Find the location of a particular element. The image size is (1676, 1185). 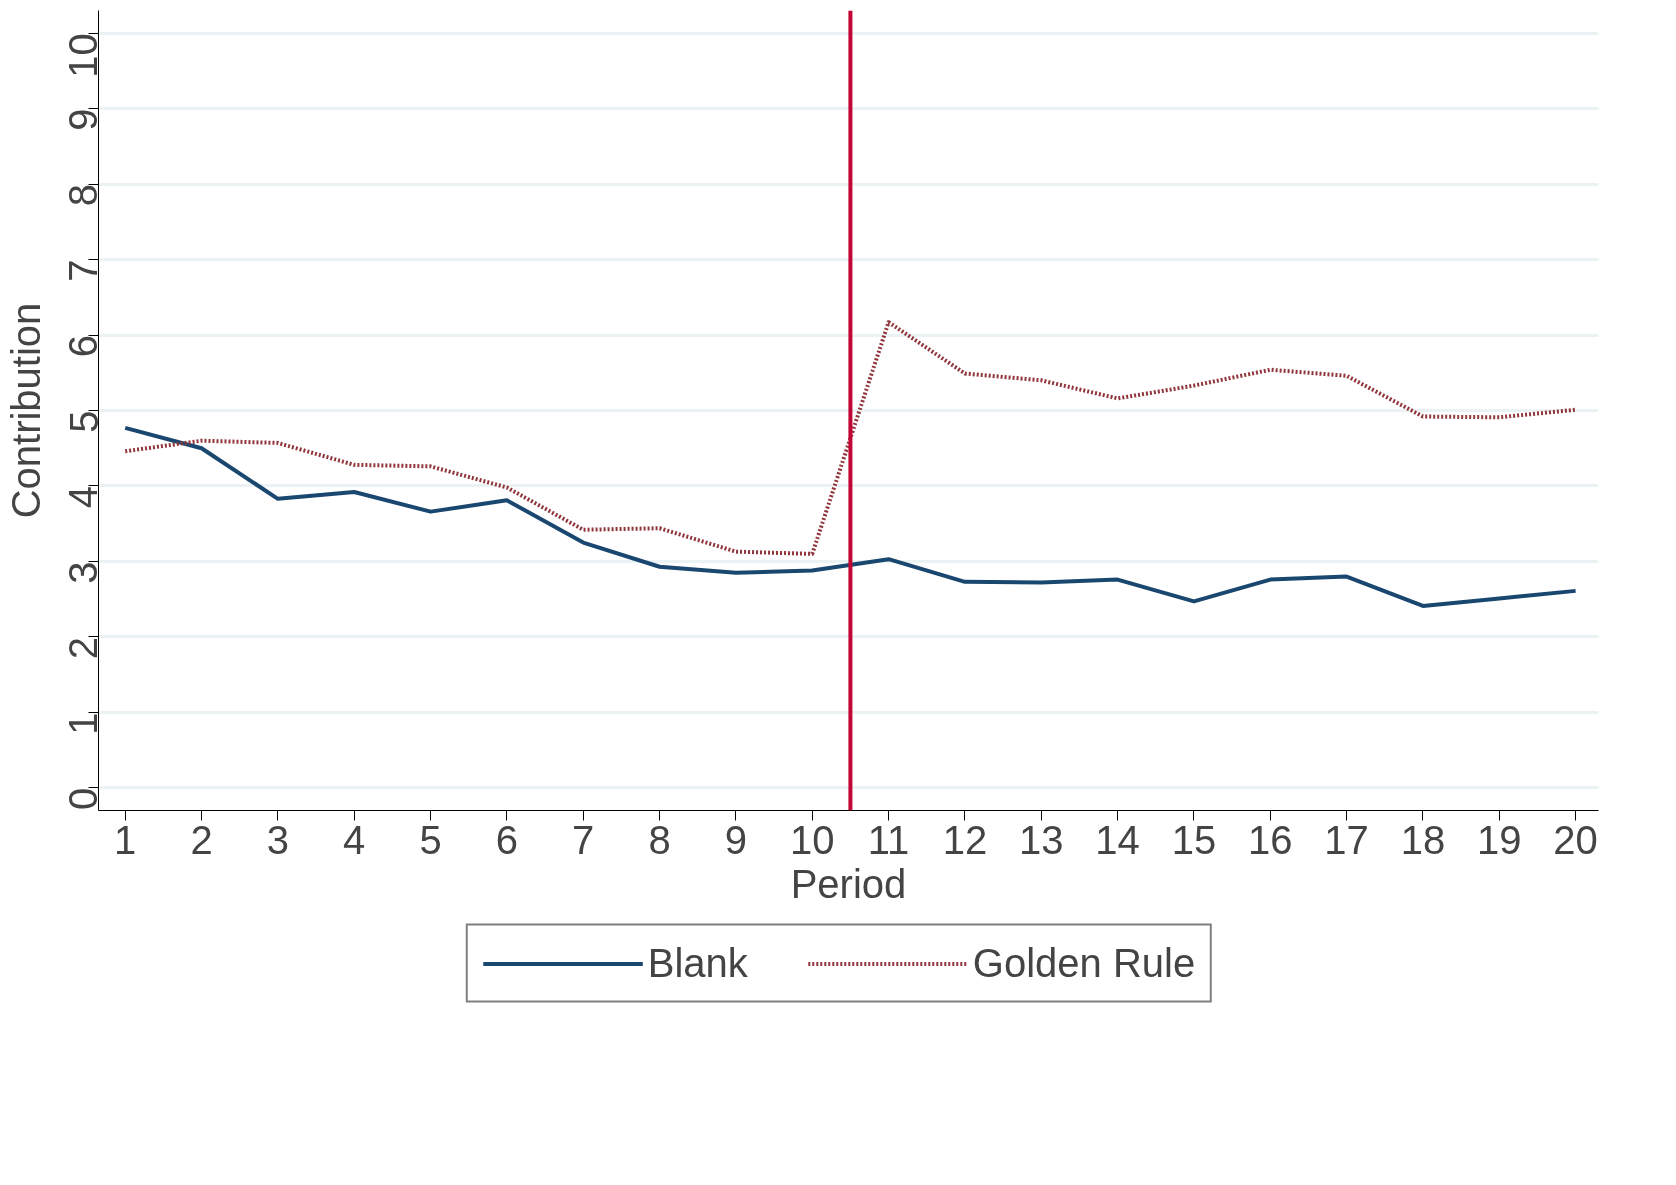

x-tick-label: 4 is located at coordinates (354, 839).